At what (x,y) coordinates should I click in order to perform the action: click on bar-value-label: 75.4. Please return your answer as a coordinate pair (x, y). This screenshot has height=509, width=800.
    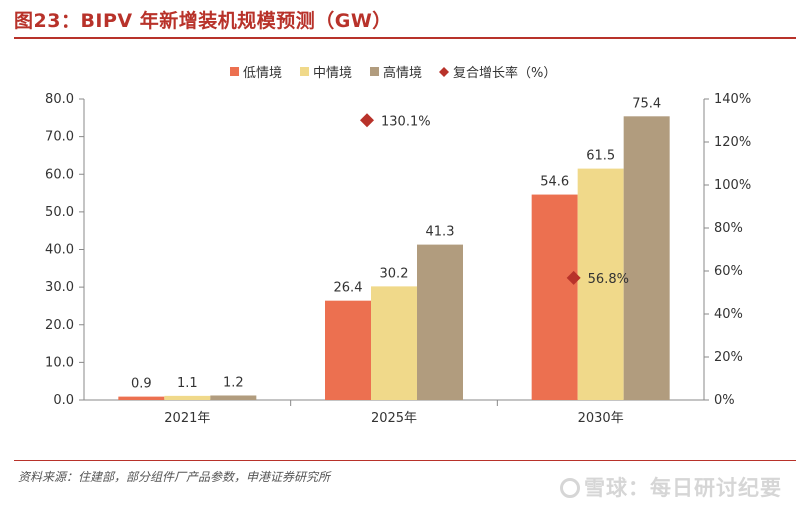
    Looking at the image, I should click on (646, 103).